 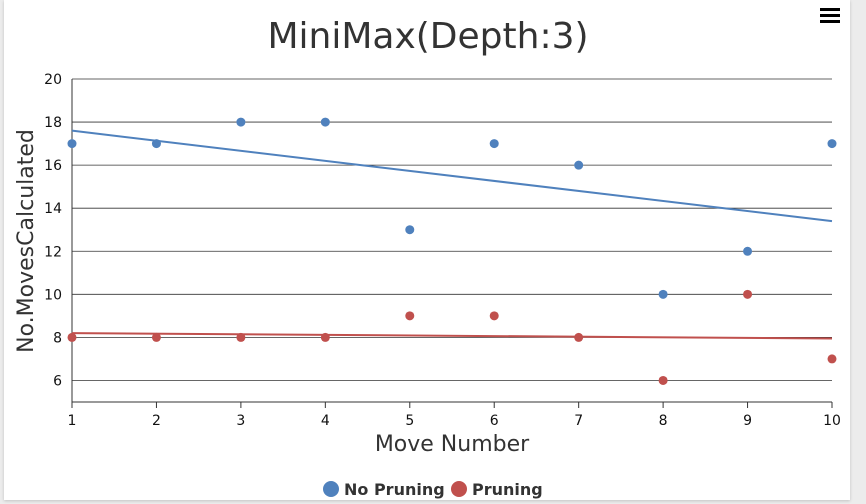 I want to click on y-tick-label: 20, so click(x=53, y=80).